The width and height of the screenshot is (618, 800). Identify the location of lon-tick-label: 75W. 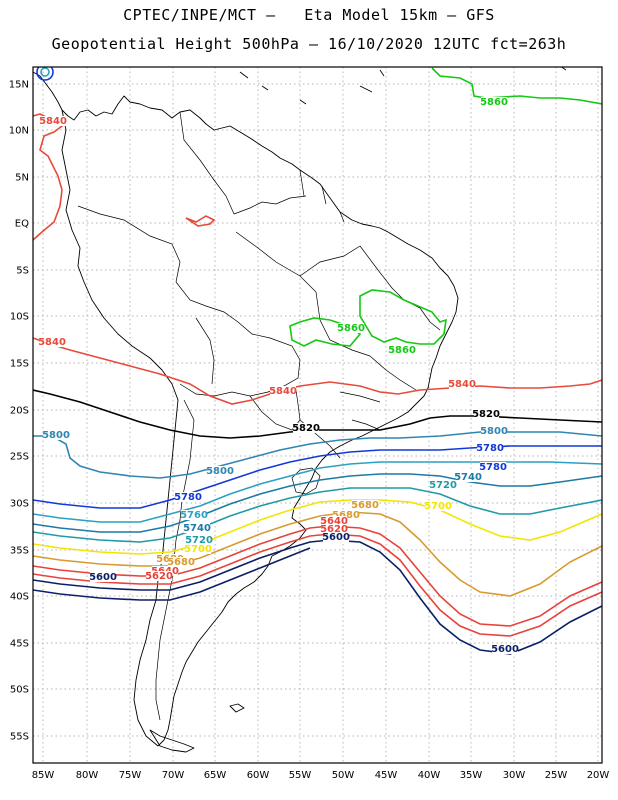
(130, 775).